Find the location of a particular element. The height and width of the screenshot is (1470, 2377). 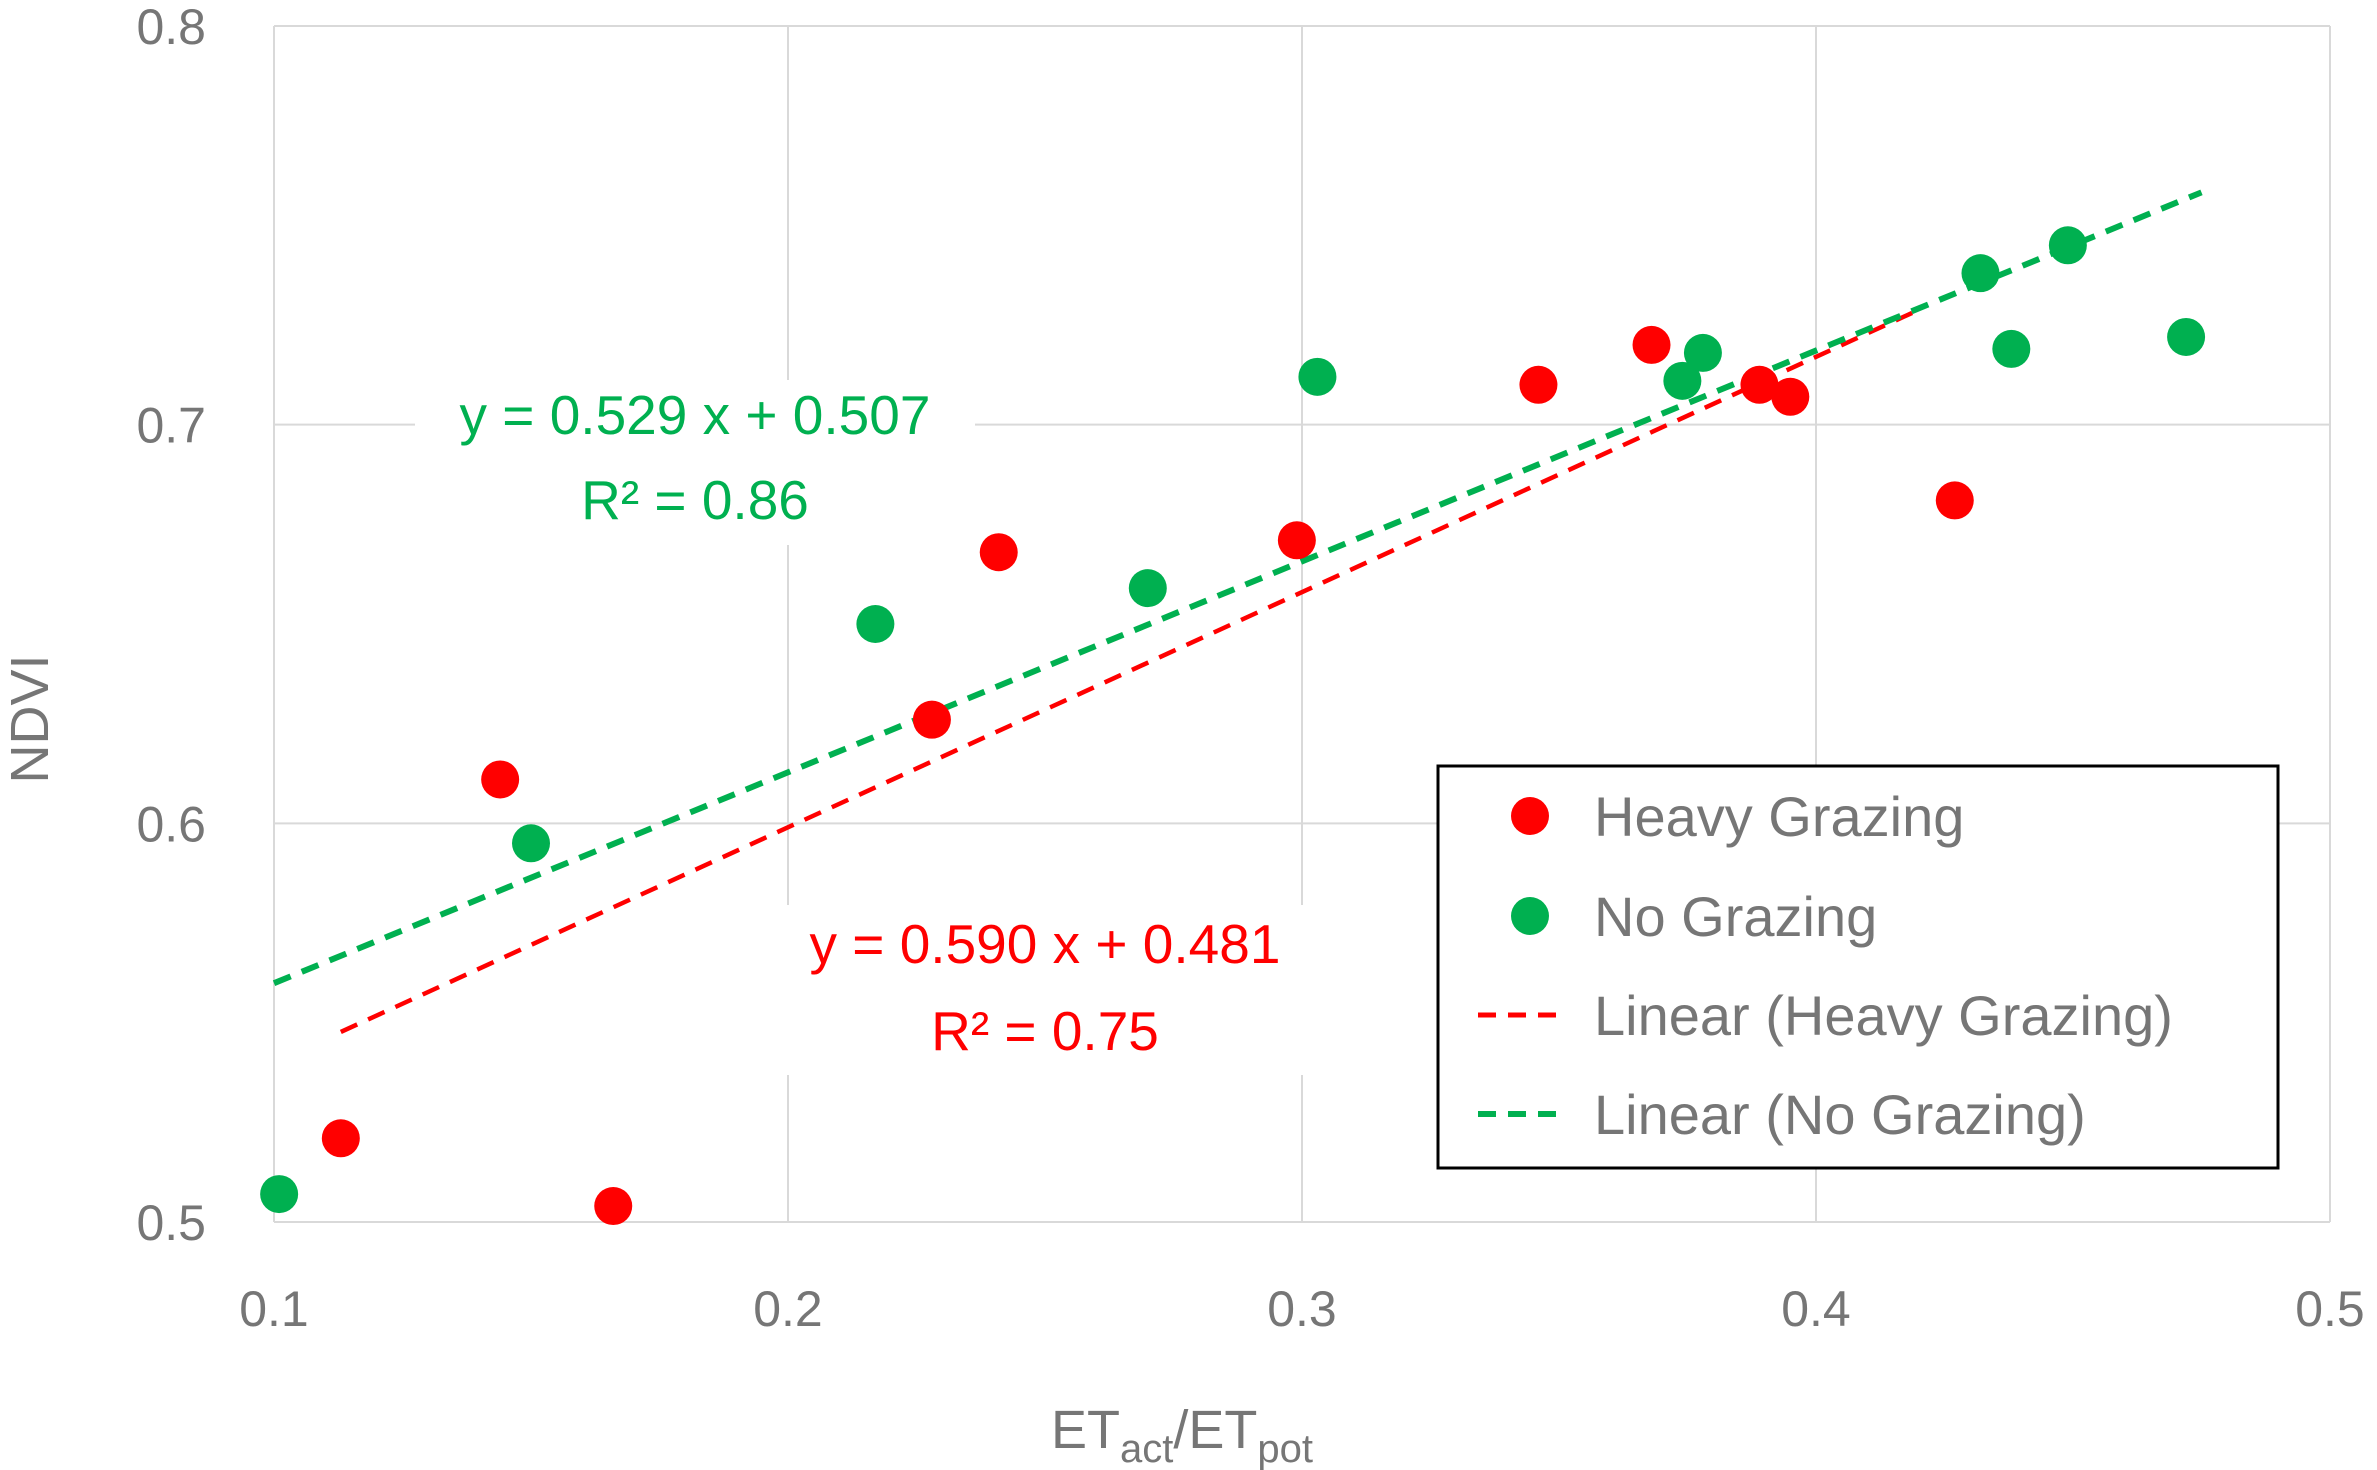

x-axis-title-et2: /ET is located at coordinates (1215, 1430).